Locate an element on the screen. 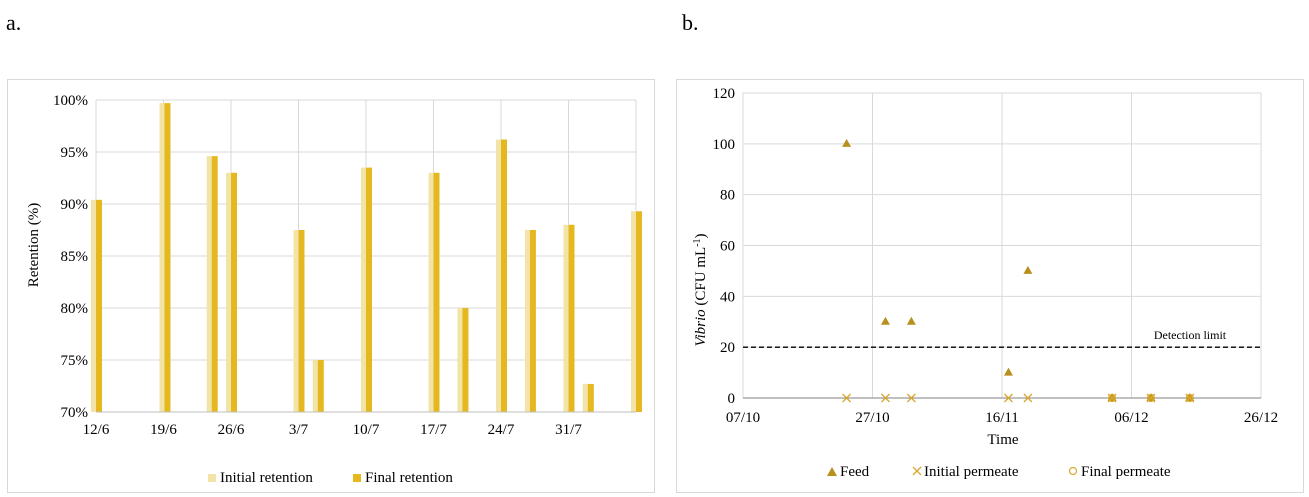 The width and height of the screenshot is (1309, 497). chart-b-legend: Feed Initial permeate Final permeate is located at coordinates (999, 472).